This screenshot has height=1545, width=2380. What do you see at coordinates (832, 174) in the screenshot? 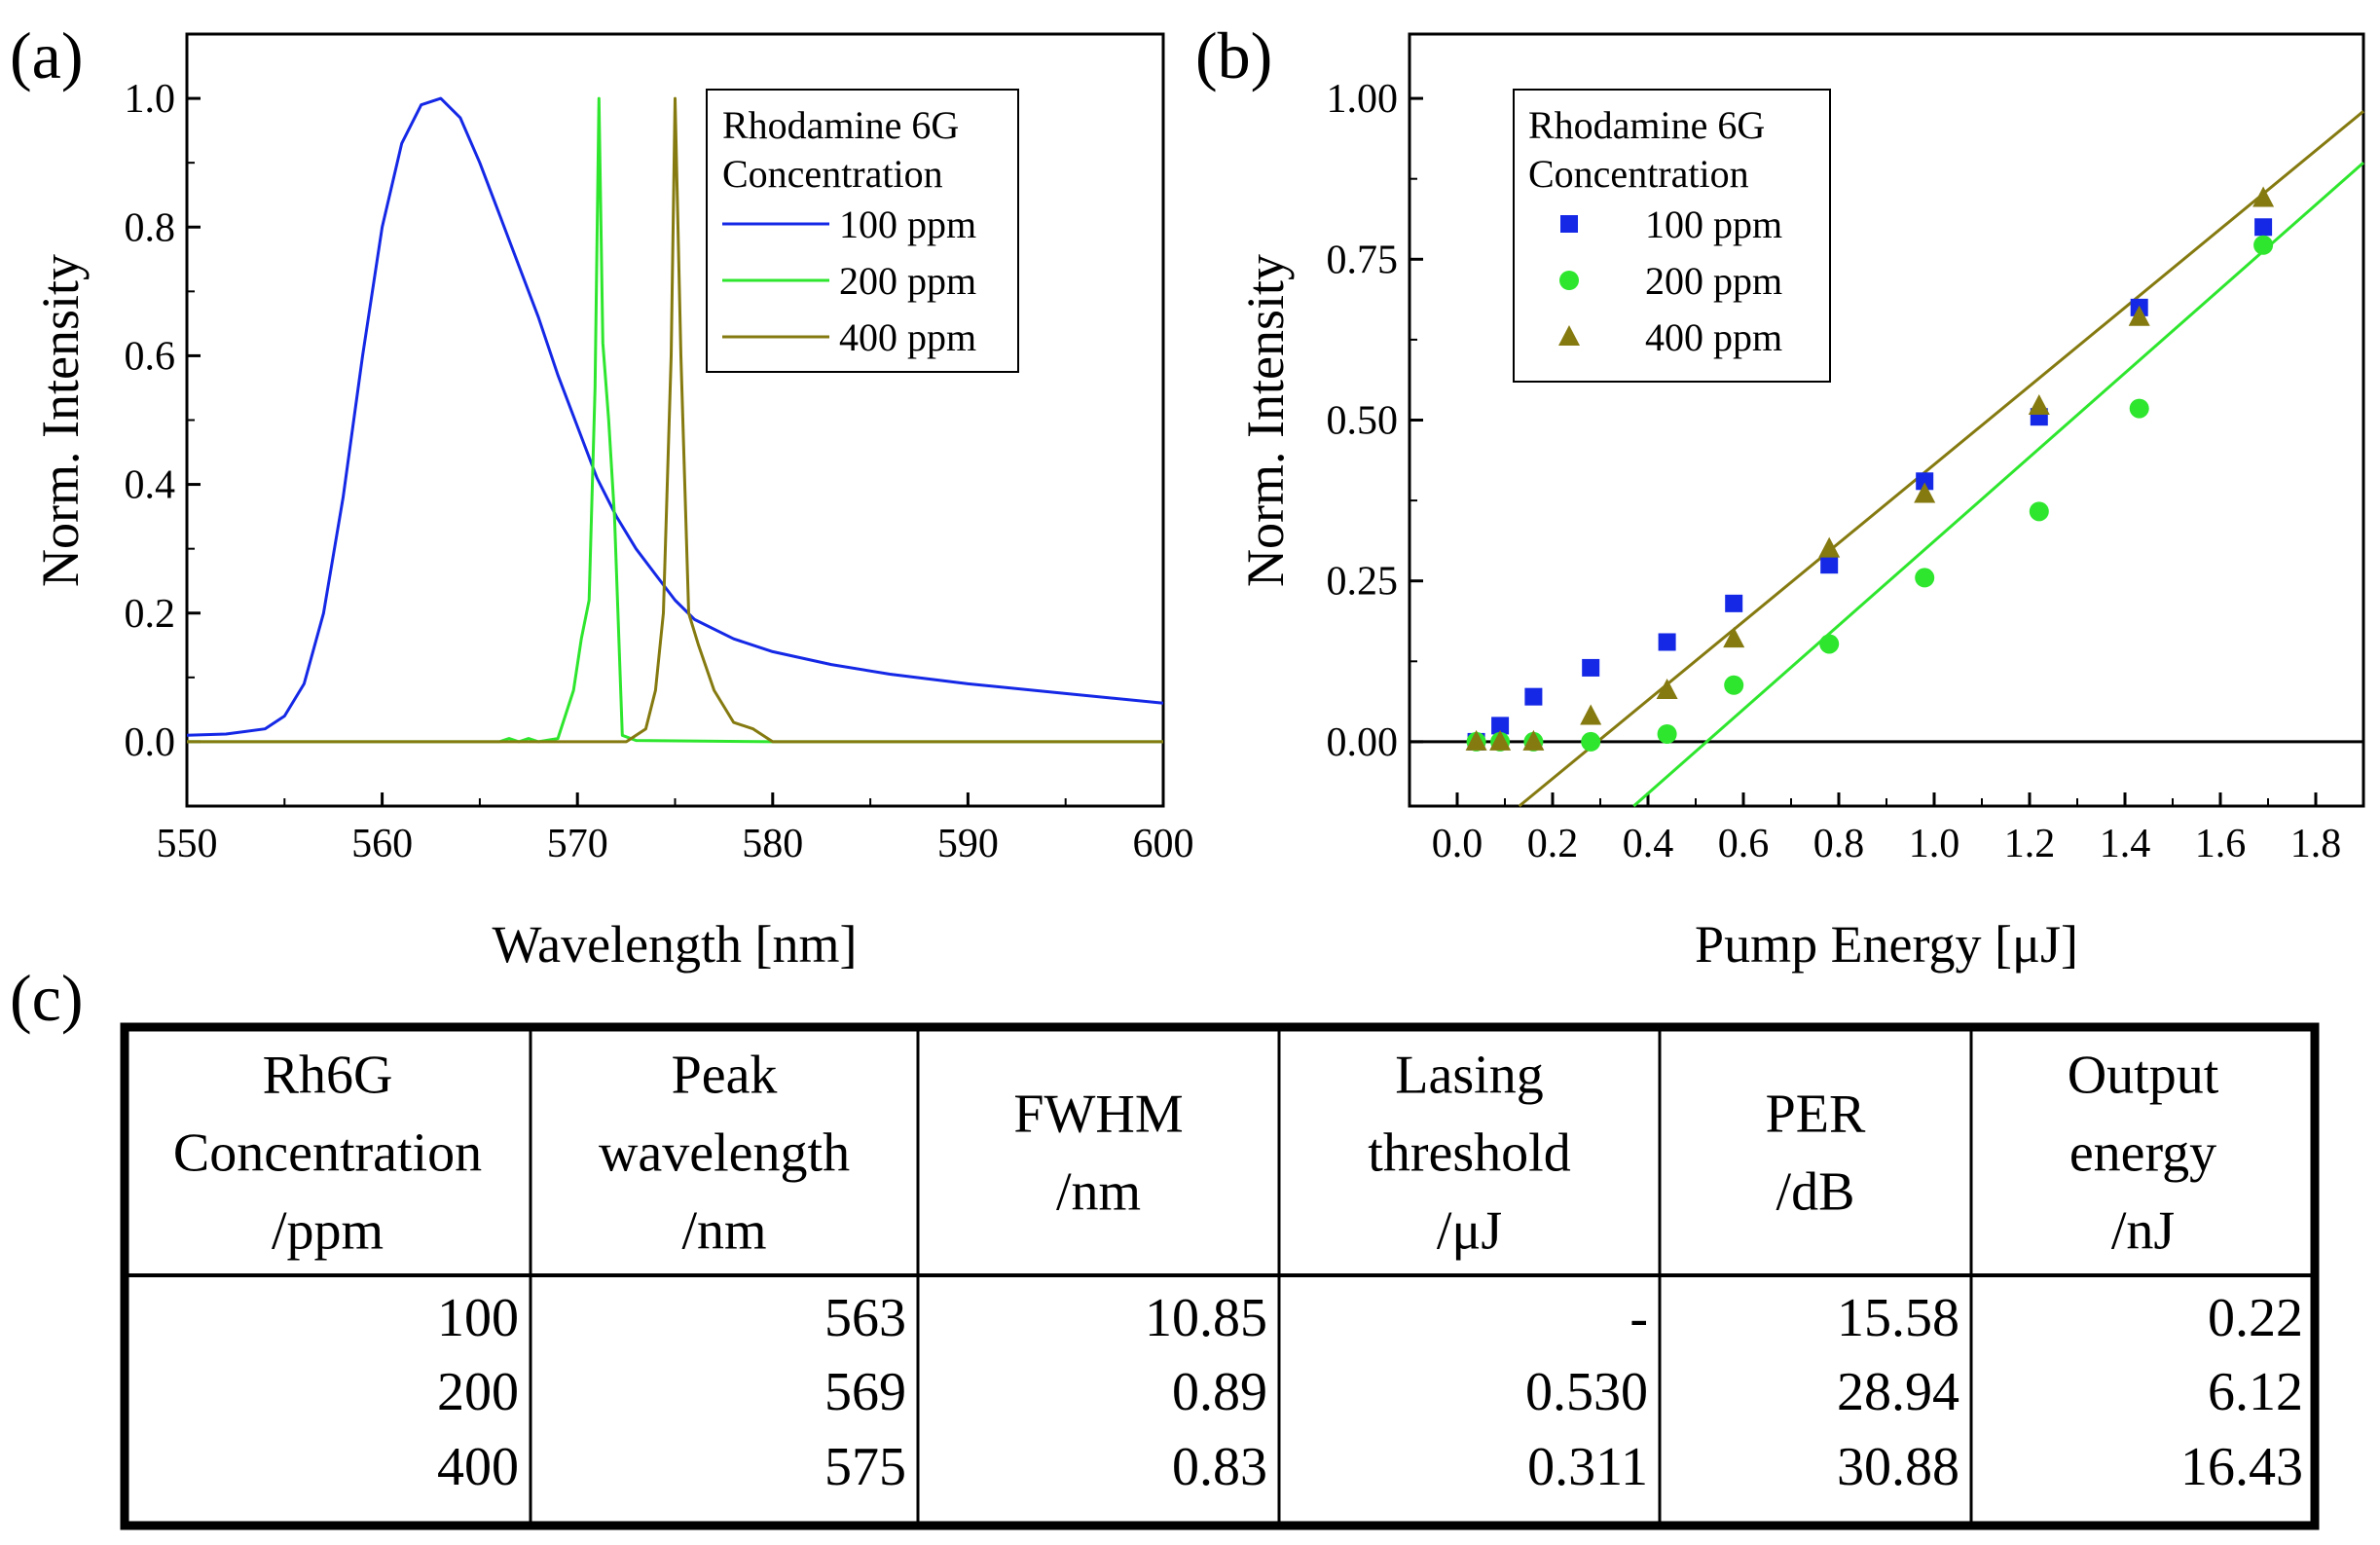
I see `panel-a-legend-title-2: Concentration` at bounding box center [832, 174].